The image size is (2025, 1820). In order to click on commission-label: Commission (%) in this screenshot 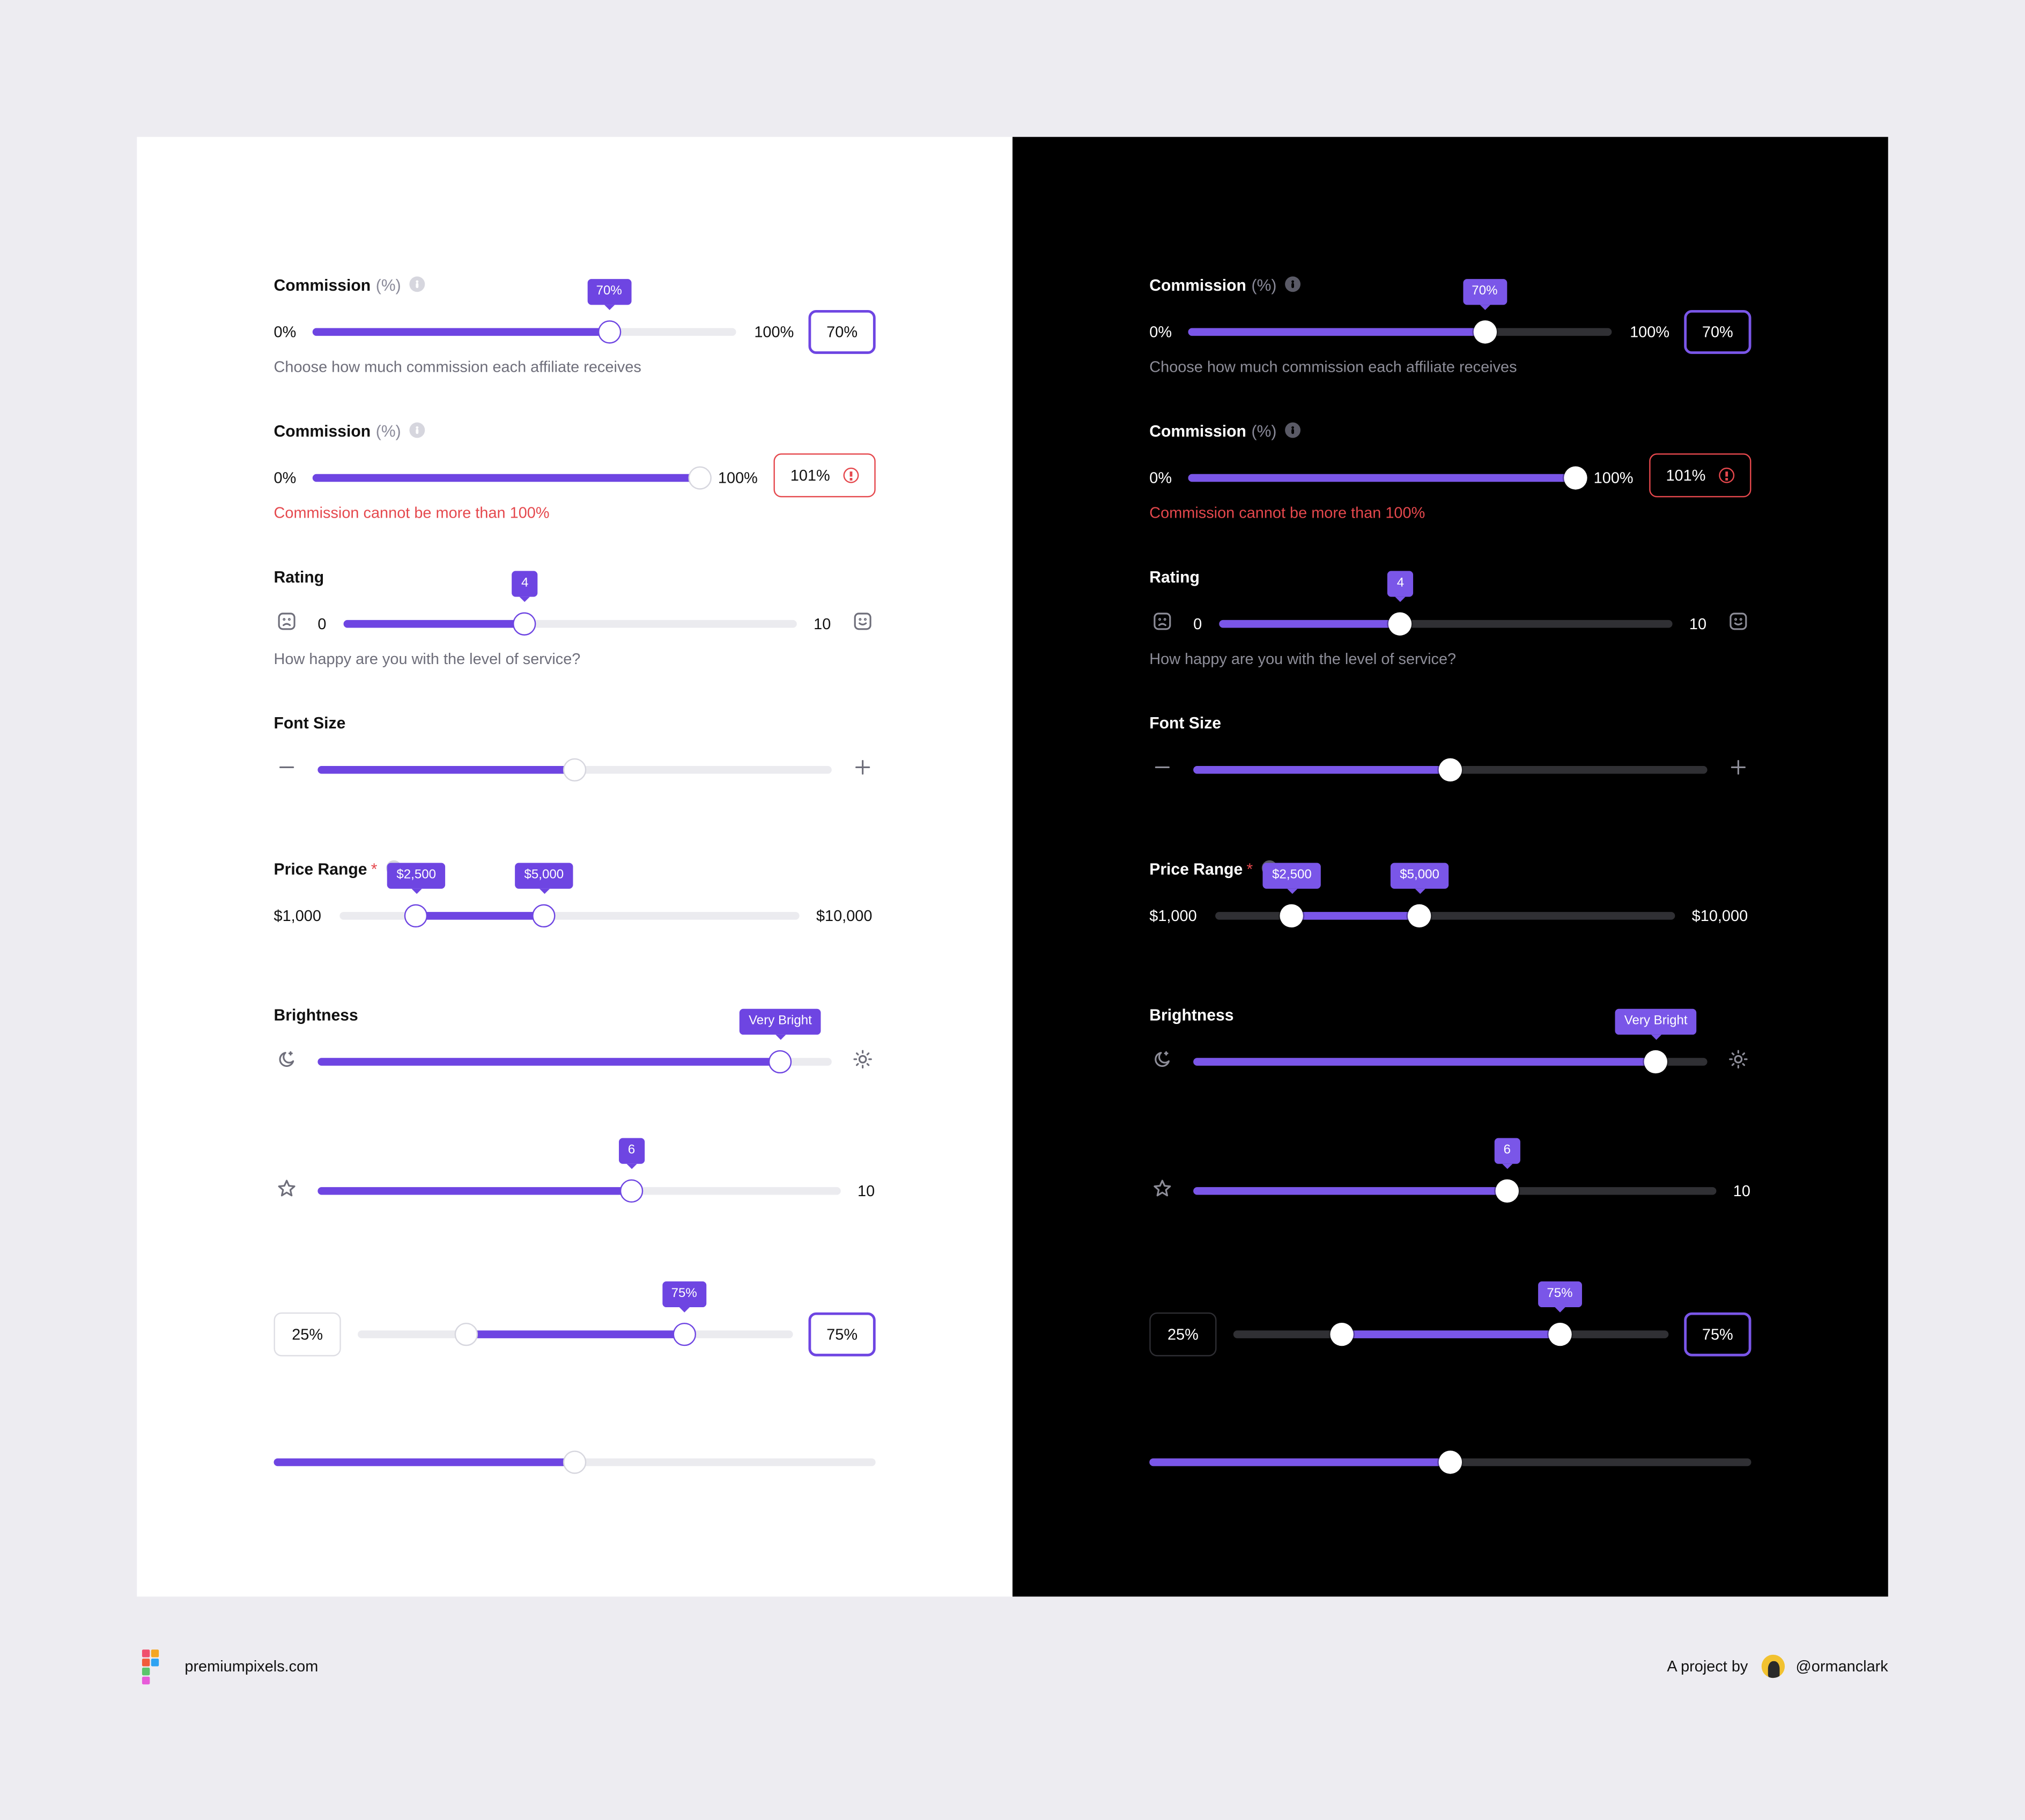, I will do `click(350, 285)`.